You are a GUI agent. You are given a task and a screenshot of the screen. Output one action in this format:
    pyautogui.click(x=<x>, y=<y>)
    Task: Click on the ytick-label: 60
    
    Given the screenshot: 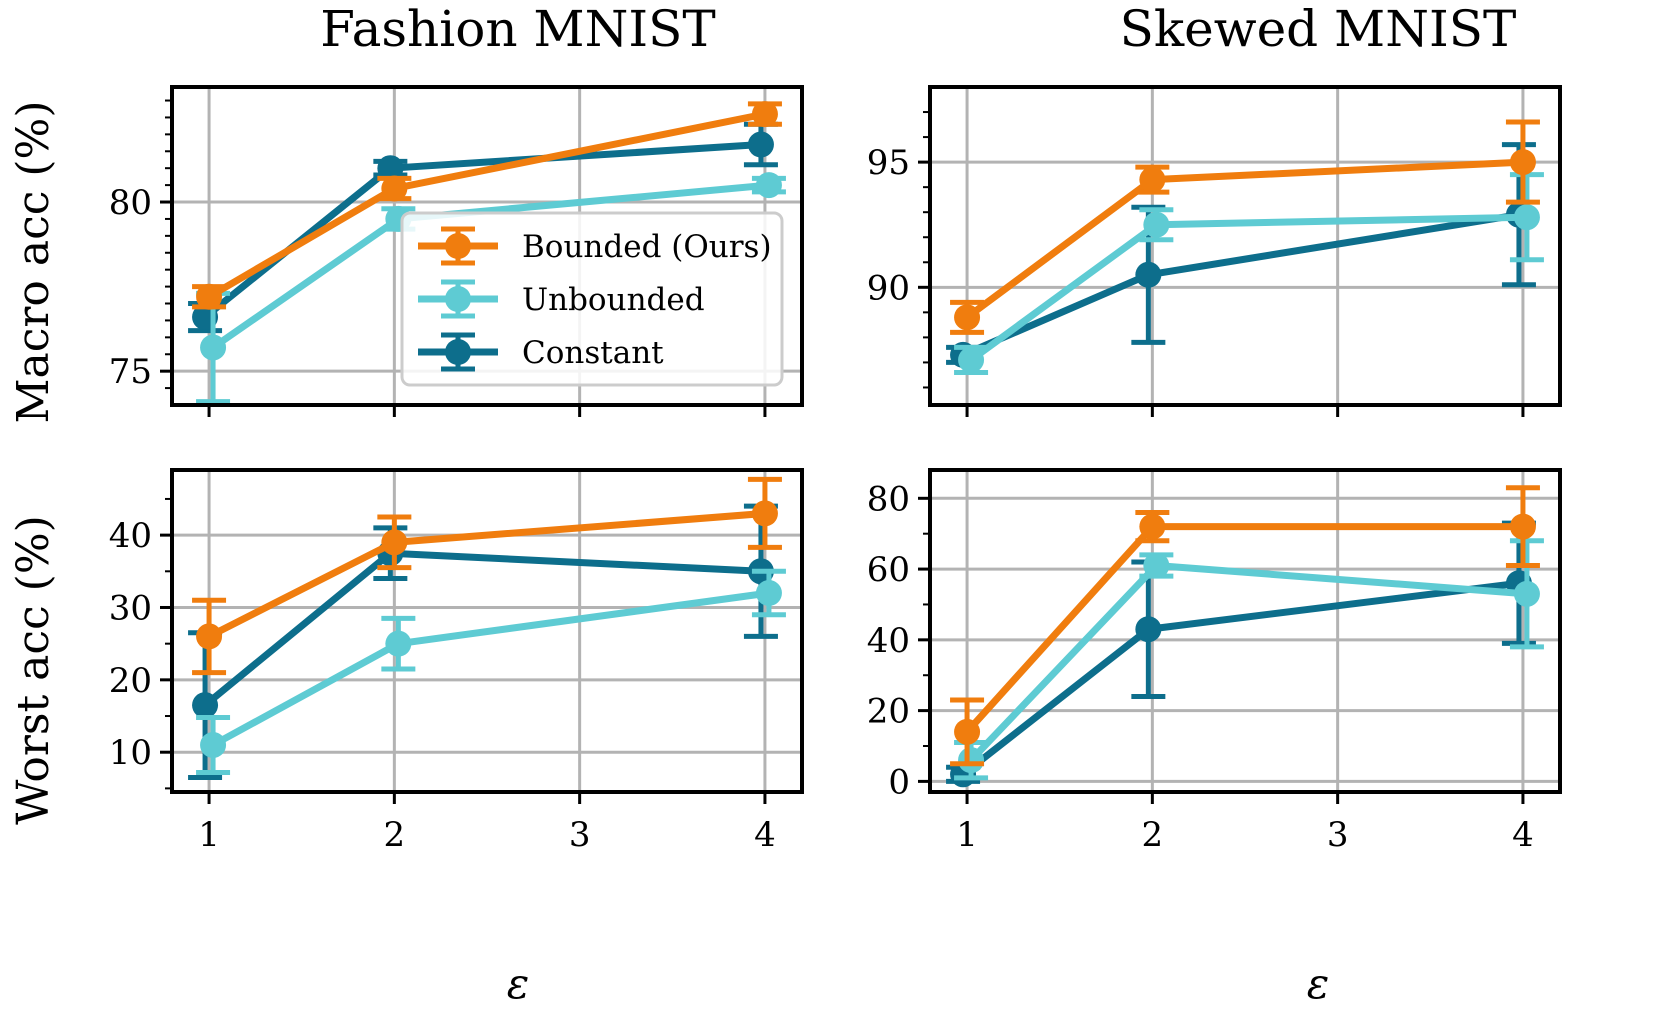 What is the action you would take?
    pyautogui.click(x=888, y=570)
    